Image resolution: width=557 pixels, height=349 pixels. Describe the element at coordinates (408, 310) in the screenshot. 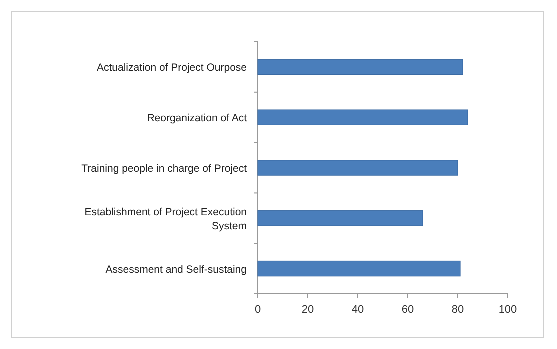

I see `x-tick-label: 60` at that location.